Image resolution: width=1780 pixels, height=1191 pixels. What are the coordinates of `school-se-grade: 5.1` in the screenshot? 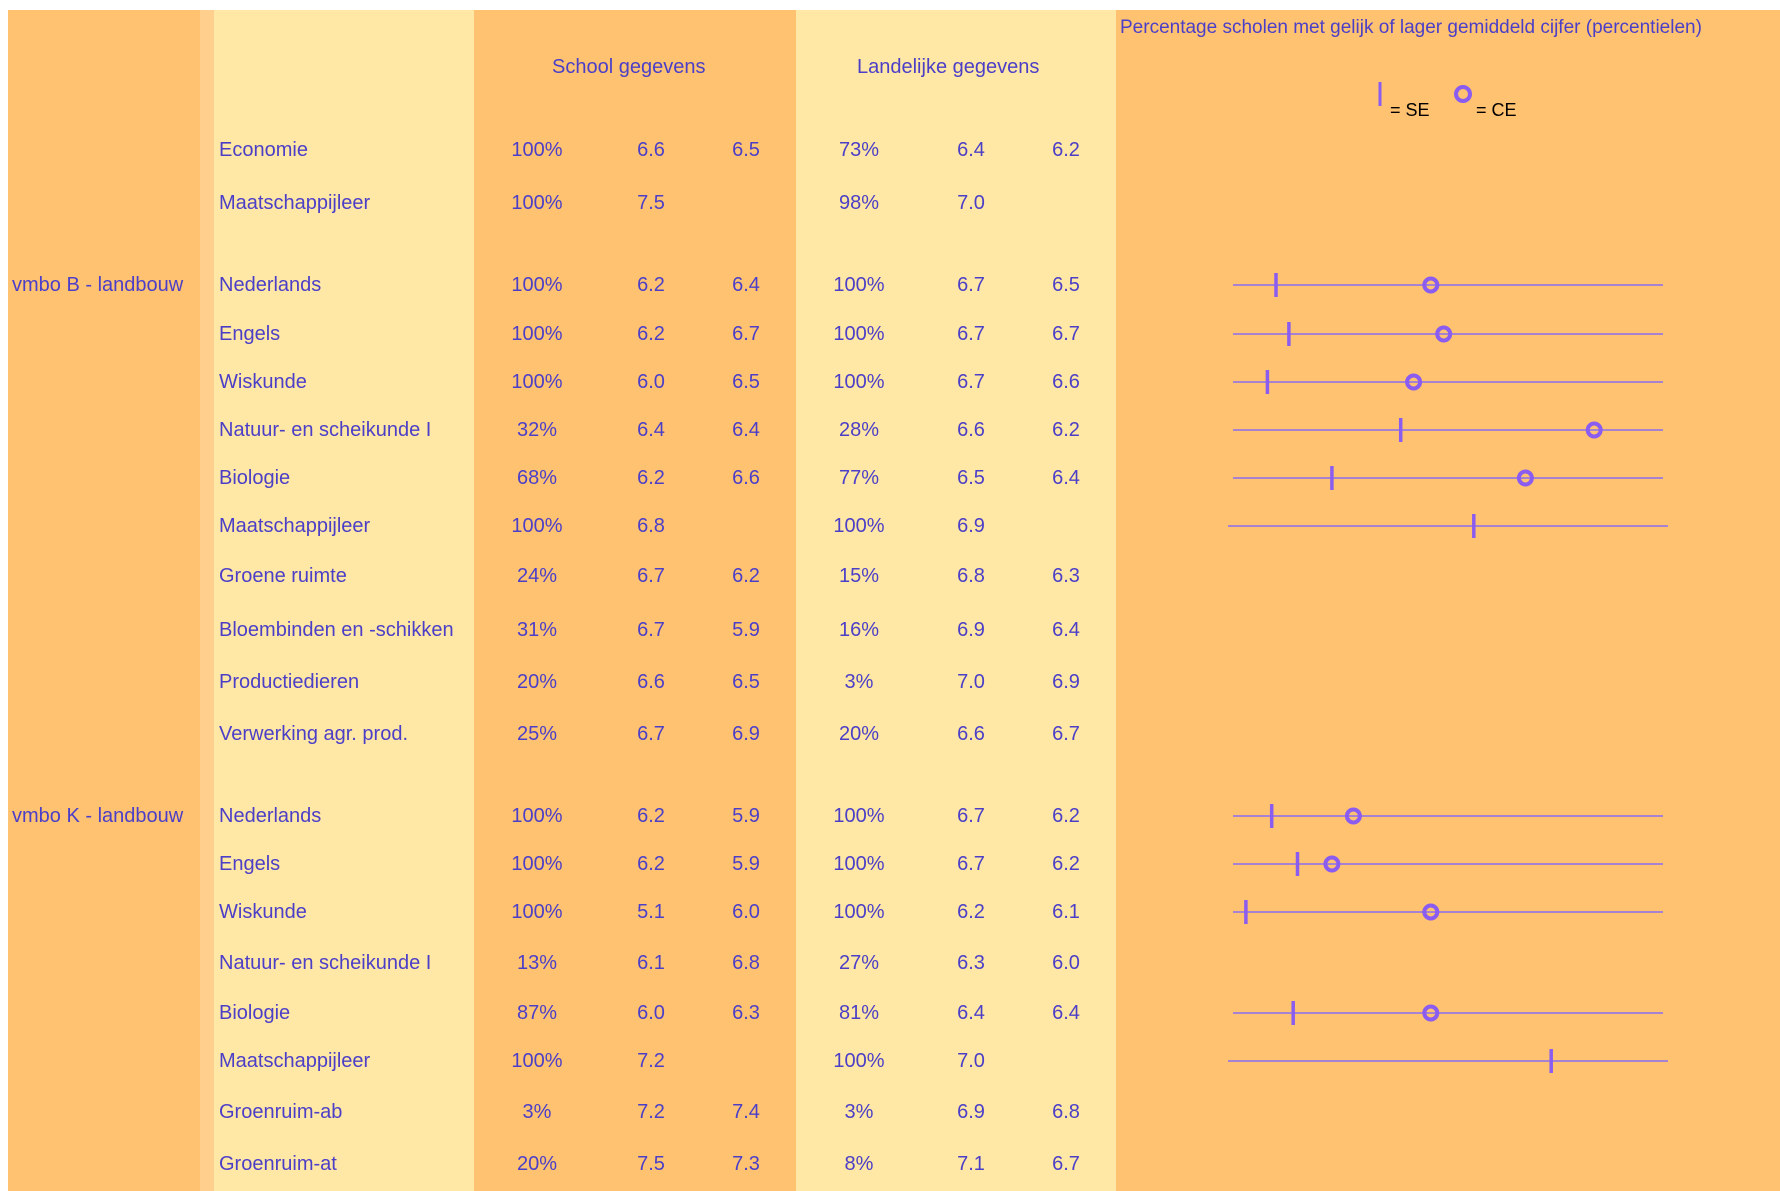 It's located at (651, 912).